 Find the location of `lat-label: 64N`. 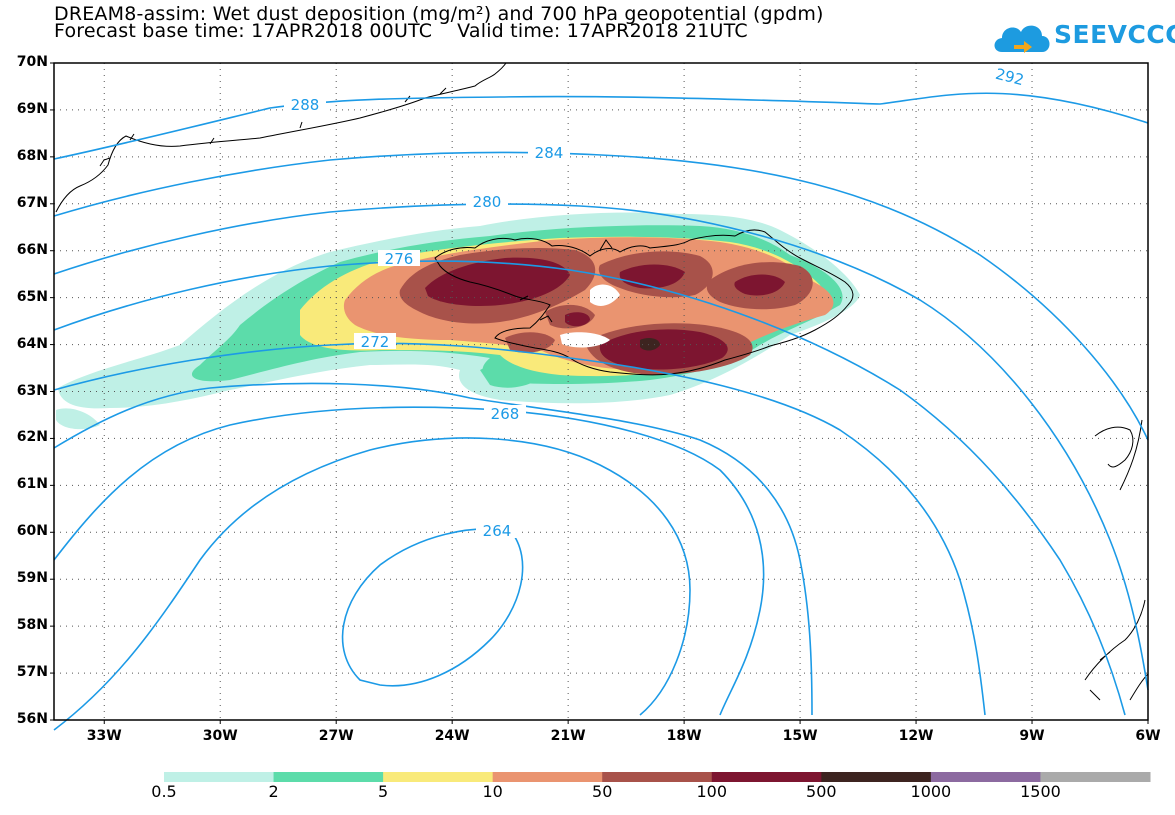

lat-label: 64N is located at coordinates (32, 343).